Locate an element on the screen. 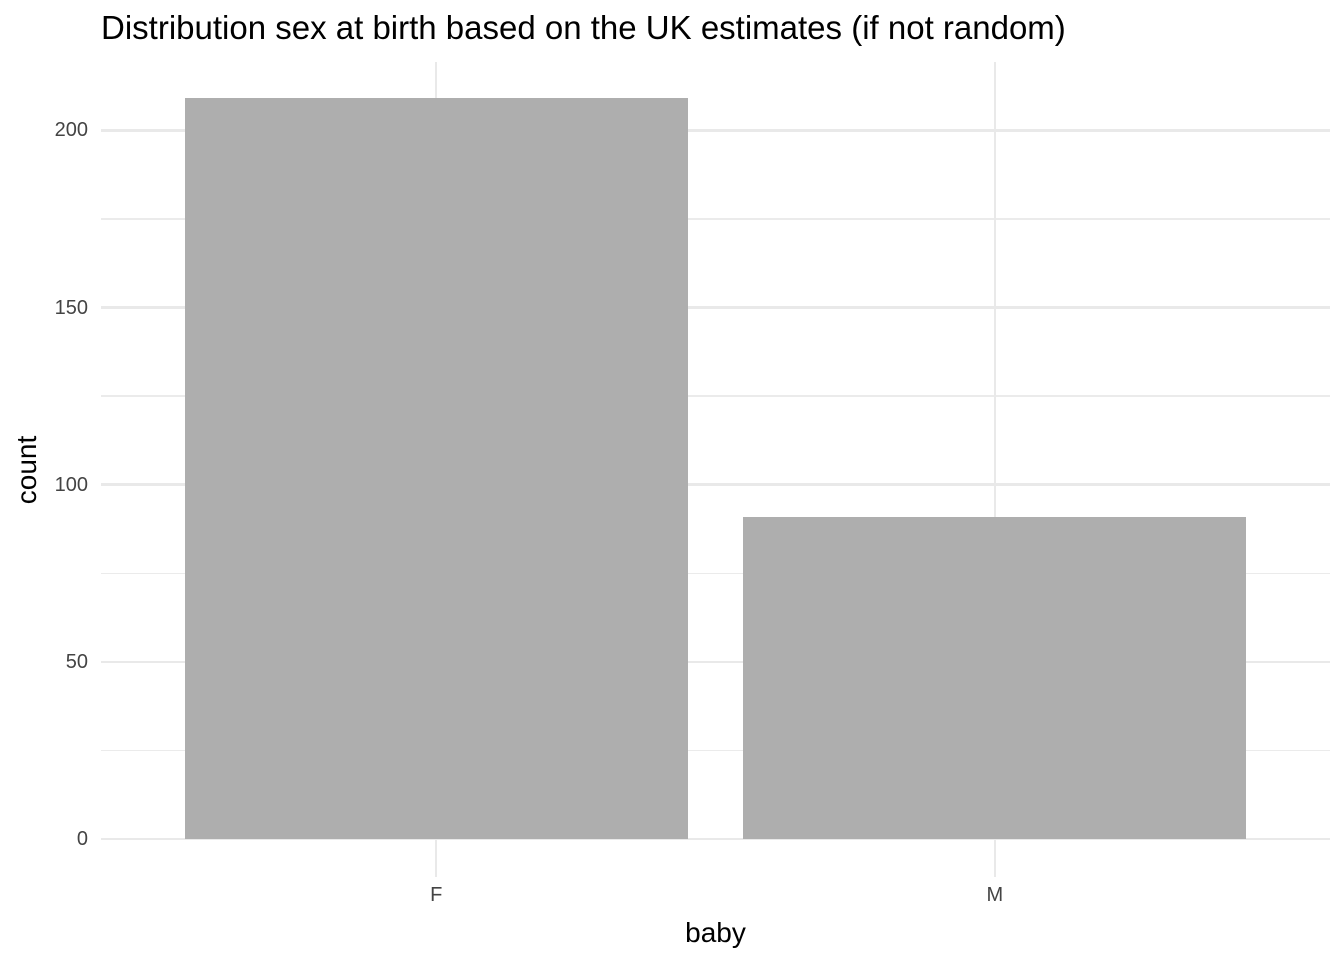 This screenshot has width=1344, height=960. y-tick-label: 200 is located at coordinates (71, 130).